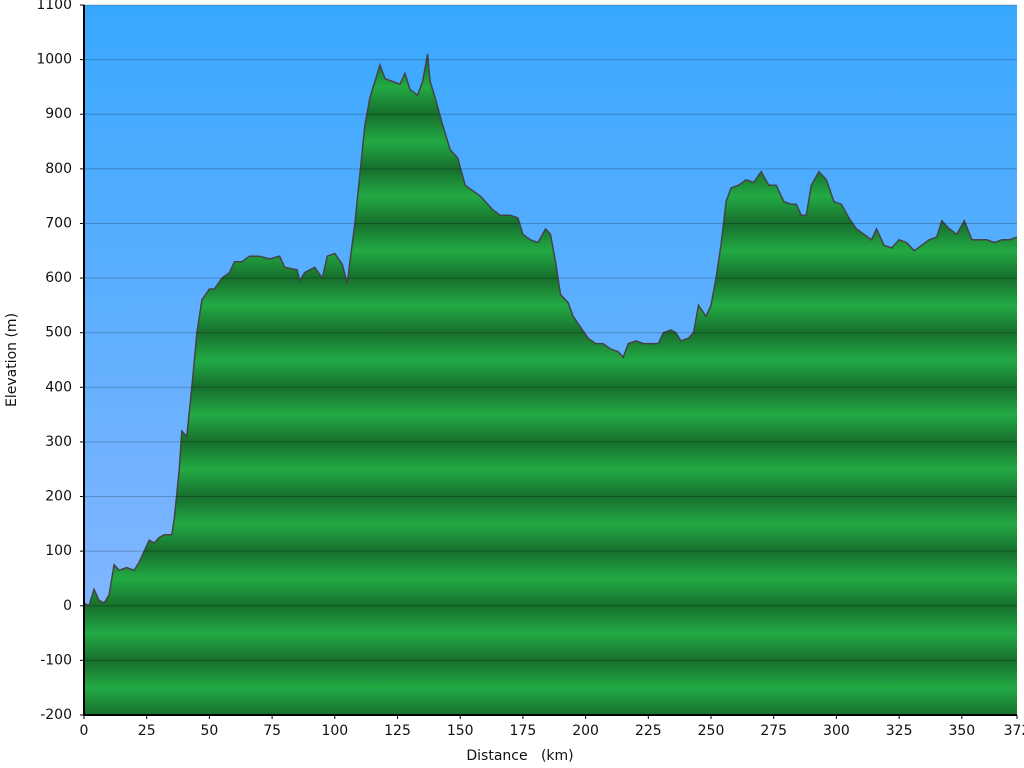 This screenshot has width=1024, height=768. I want to click on y-tick-label: 800, so click(58, 169).